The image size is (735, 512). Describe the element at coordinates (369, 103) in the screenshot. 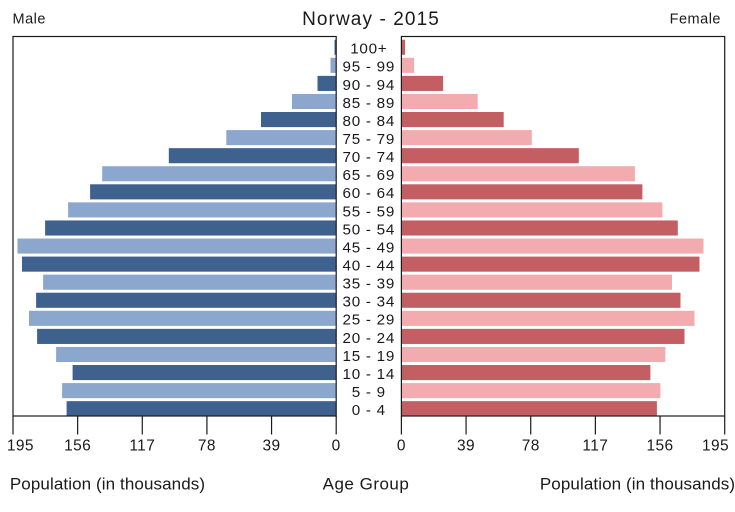

I see `svg-text: 85 - 89` at that location.